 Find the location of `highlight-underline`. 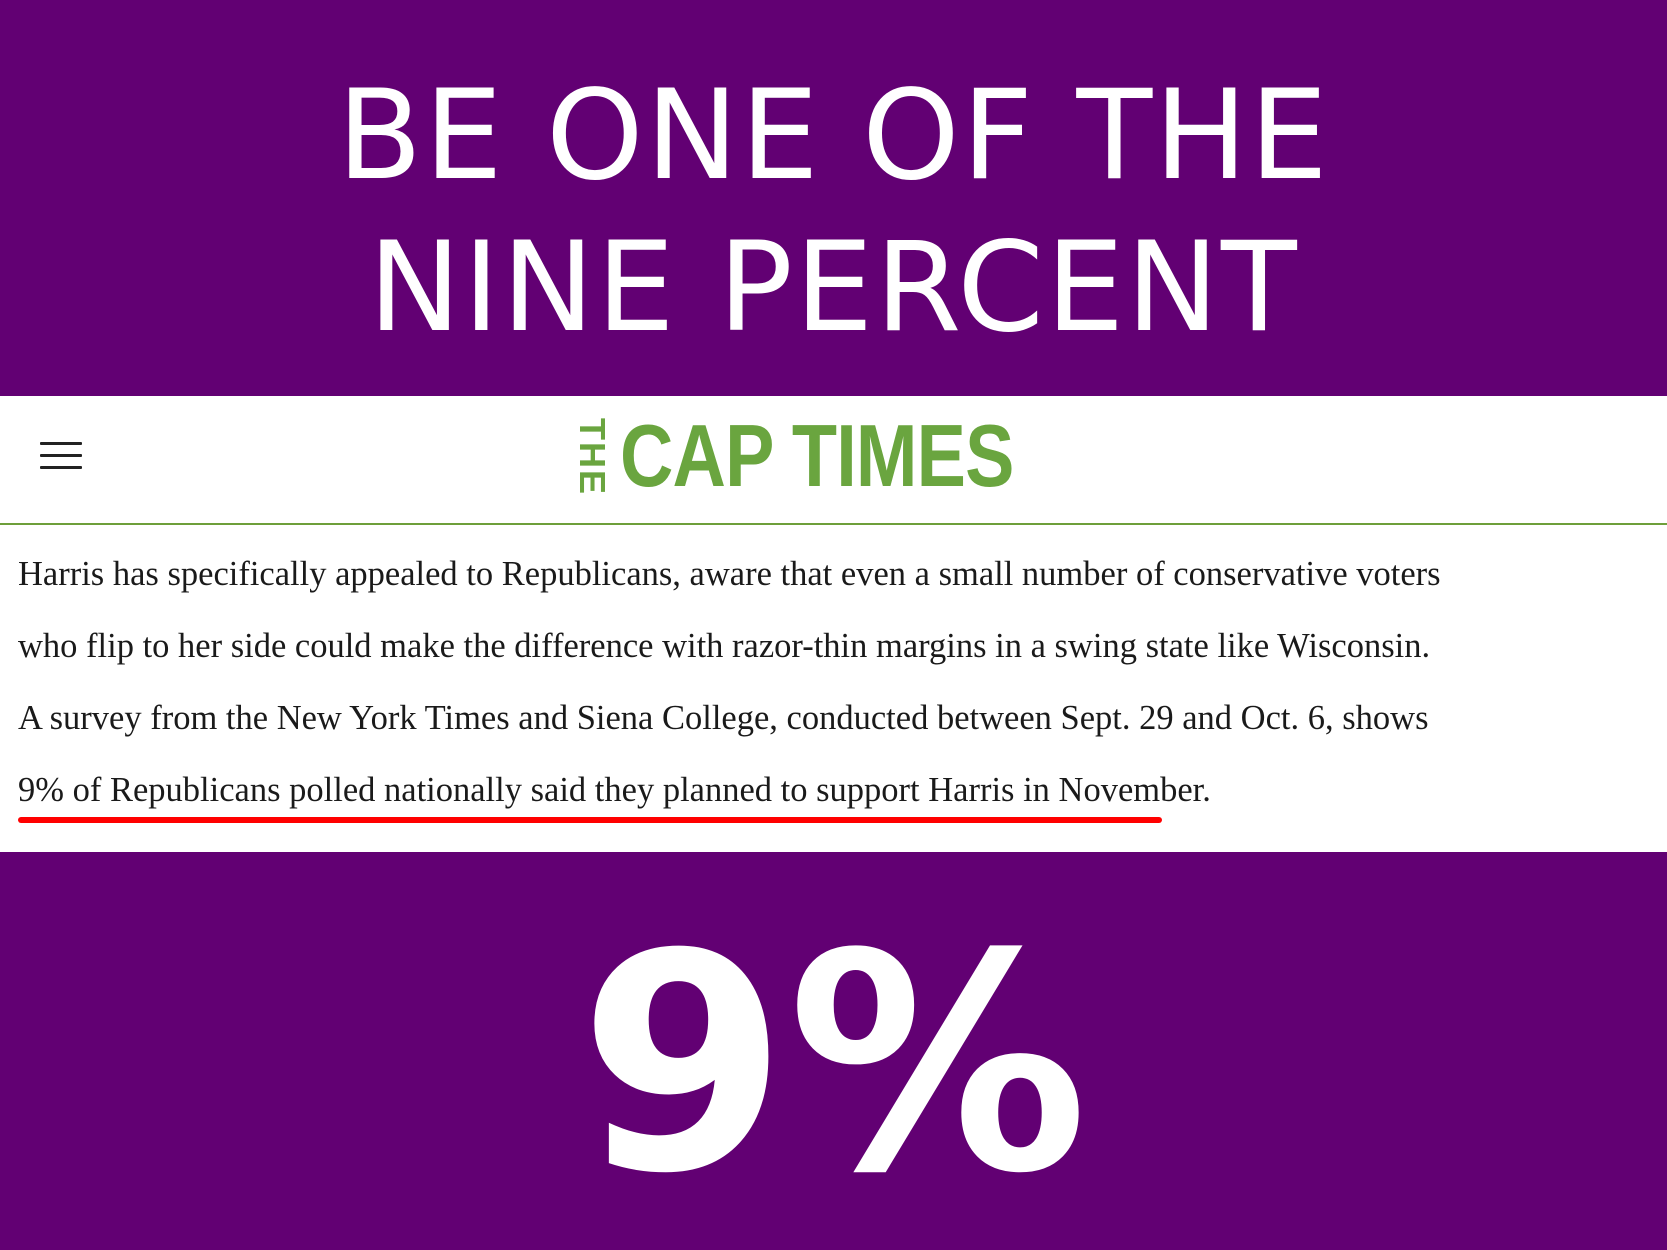

highlight-underline is located at coordinates (590, 820).